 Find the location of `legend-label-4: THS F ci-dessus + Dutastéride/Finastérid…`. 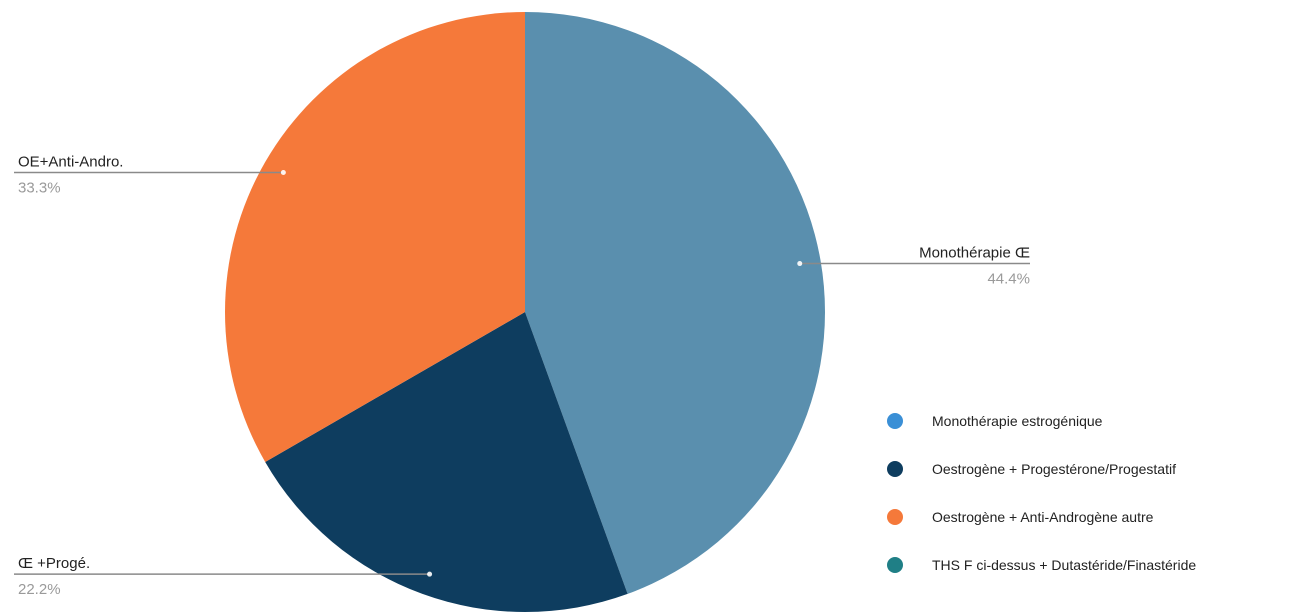

legend-label-4: THS F ci-dessus + Dutastéride/Finastérid… is located at coordinates (1064, 565).